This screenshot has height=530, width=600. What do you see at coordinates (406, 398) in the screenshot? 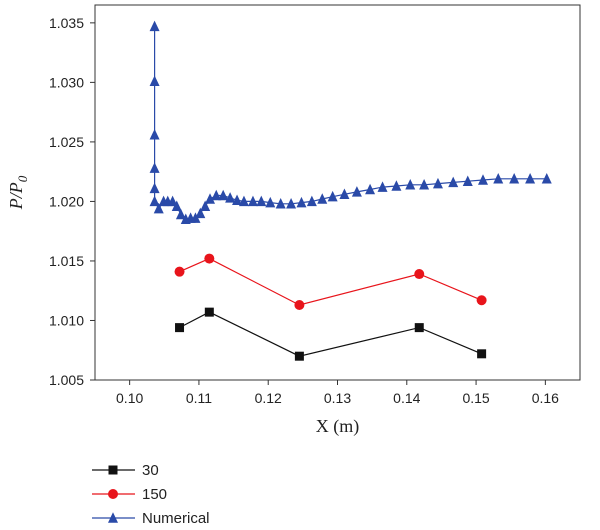
I see `x-tick-label: 0.14` at bounding box center [406, 398].